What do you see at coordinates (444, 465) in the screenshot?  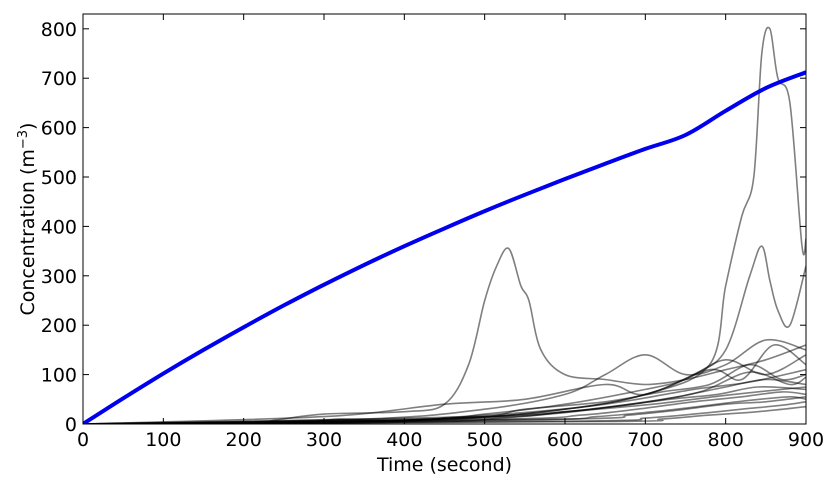 I see `x-axis-label: Time (second)` at bounding box center [444, 465].